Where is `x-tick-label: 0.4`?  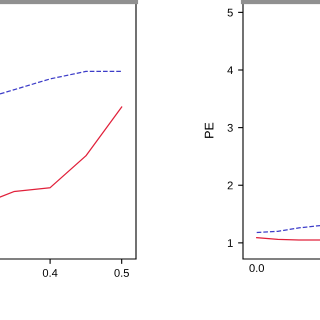
x-tick-label: 0.4 is located at coordinates (50, 273).